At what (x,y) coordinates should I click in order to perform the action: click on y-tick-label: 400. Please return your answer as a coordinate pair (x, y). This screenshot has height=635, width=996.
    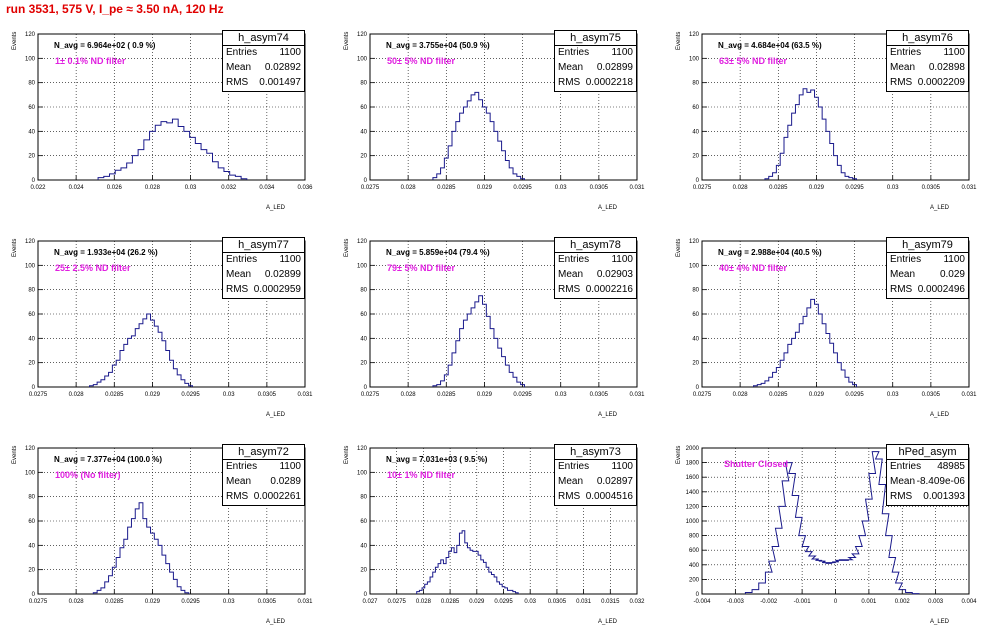
    Looking at the image, I should click on (694, 566).